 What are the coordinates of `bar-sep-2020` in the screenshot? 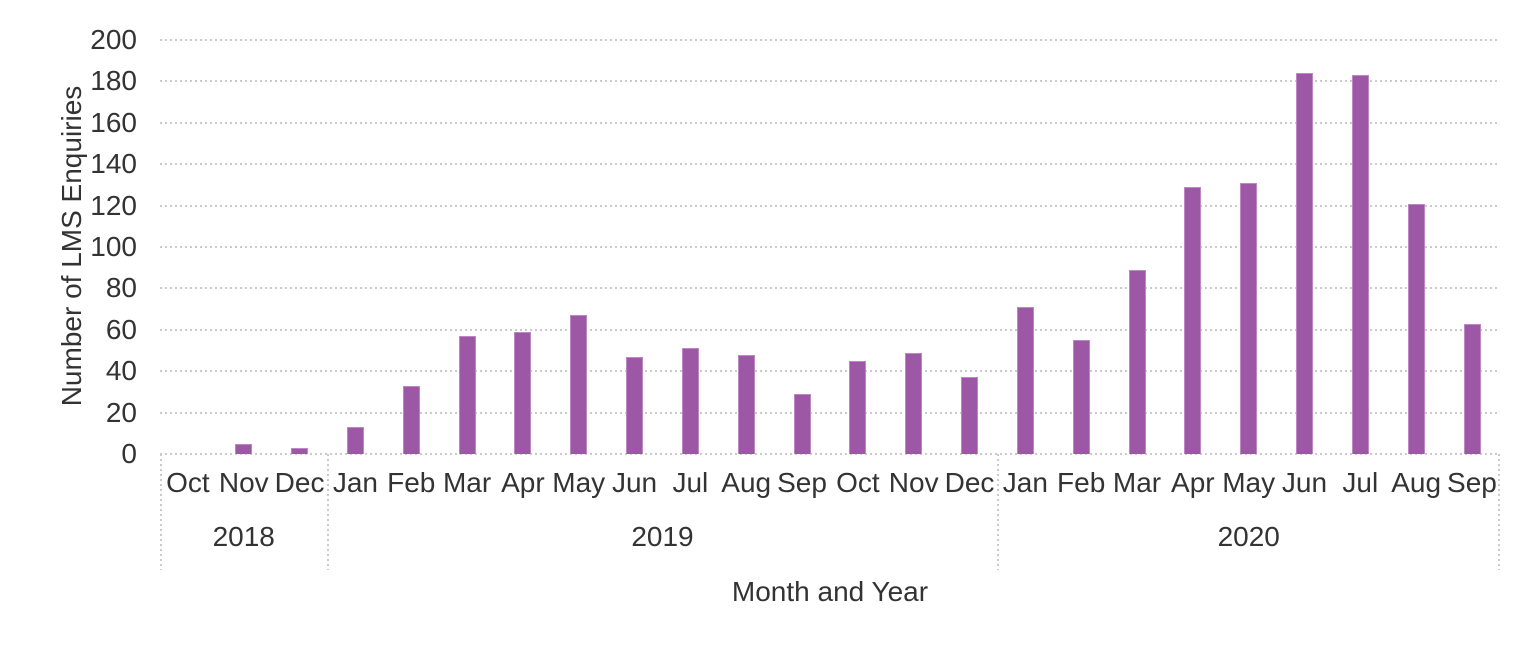 It's located at (1472, 388).